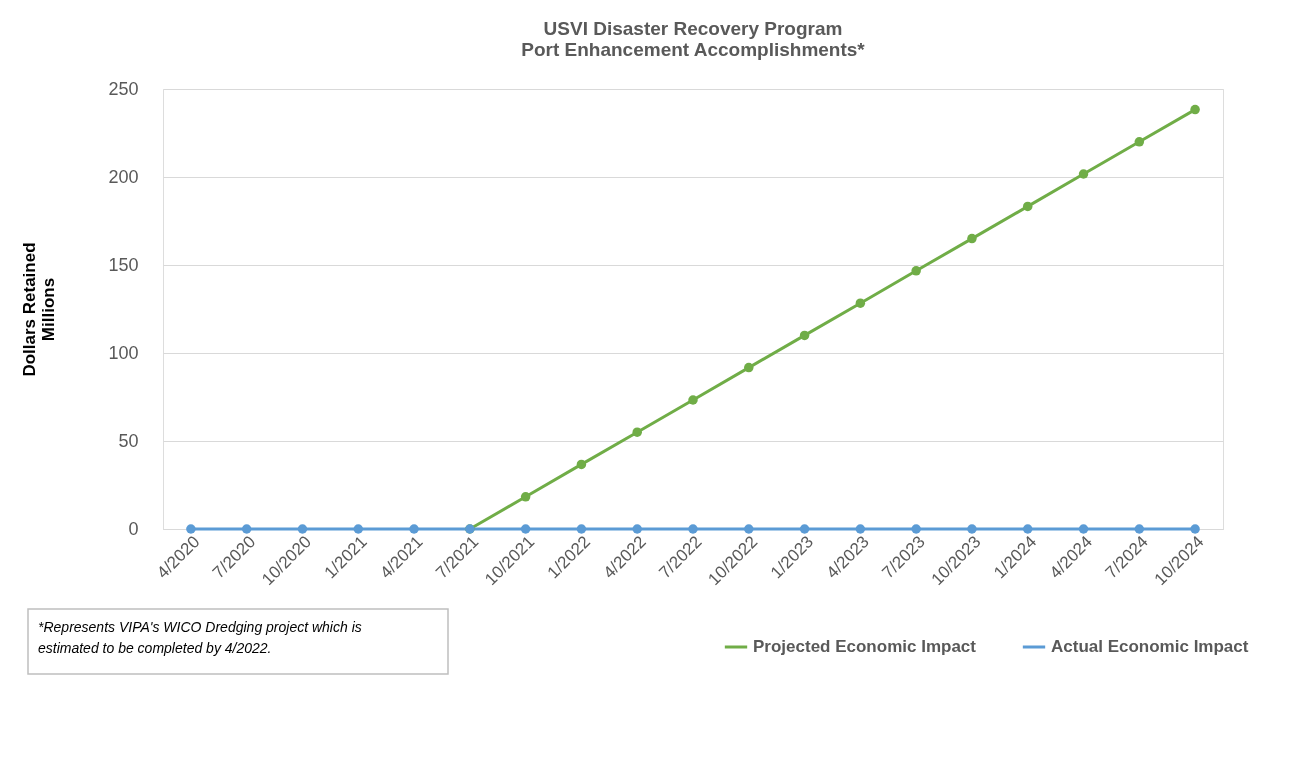 The image size is (1307, 762). What do you see at coordinates (123, 88) in the screenshot?
I see `y-tick-label: 250` at bounding box center [123, 88].